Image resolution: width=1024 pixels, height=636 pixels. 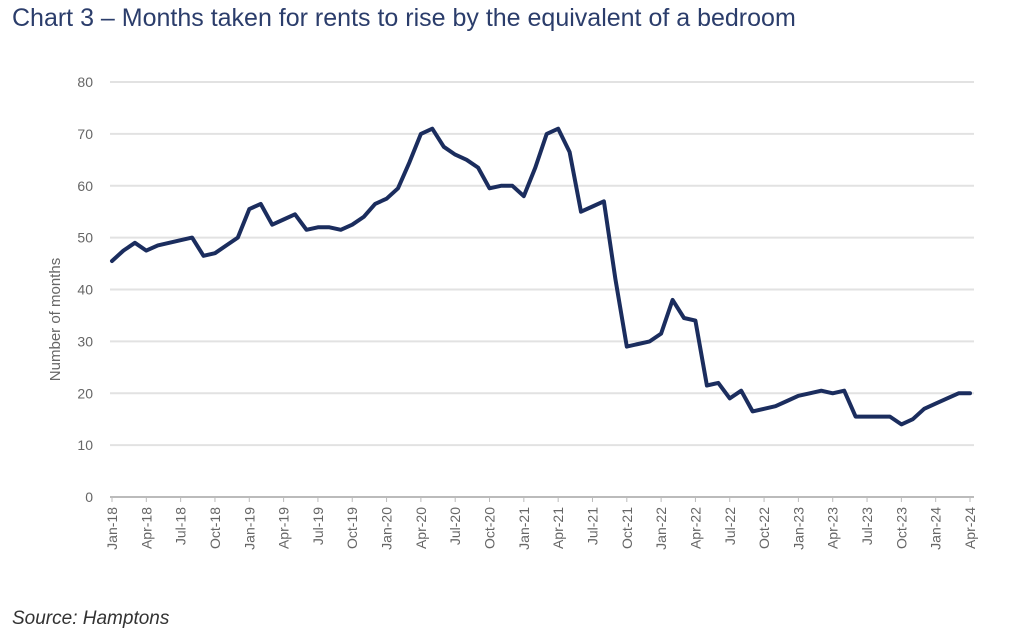 What do you see at coordinates (181, 526) in the screenshot?
I see `x-tick-label: Jul-18` at bounding box center [181, 526].